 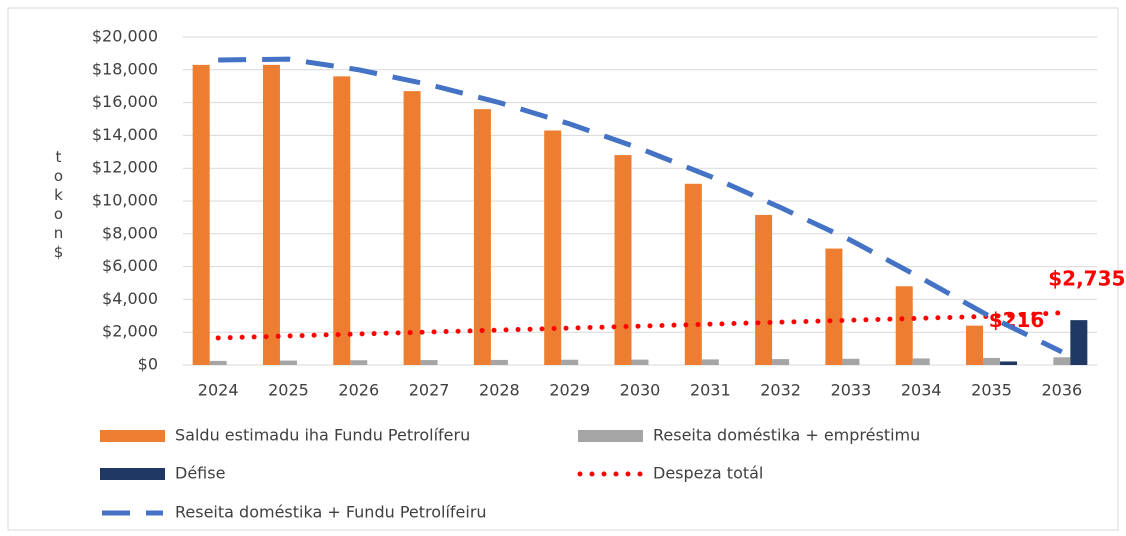 I want to click on y-tick-label: $8,000, so click(x=130, y=232).